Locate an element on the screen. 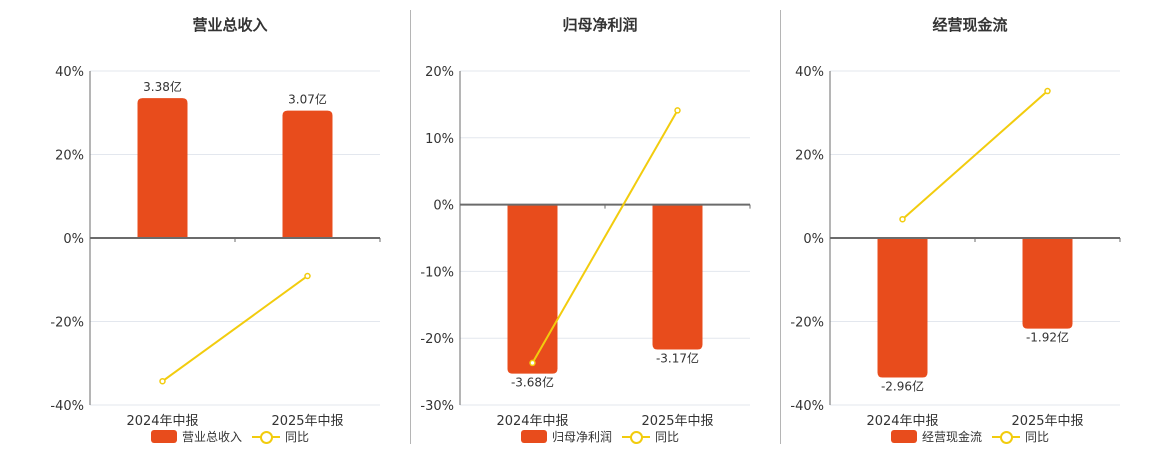 This screenshot has width=1160, height=450. chart-legend: 归母净利润 同比 is located at coordinates (600, 436).